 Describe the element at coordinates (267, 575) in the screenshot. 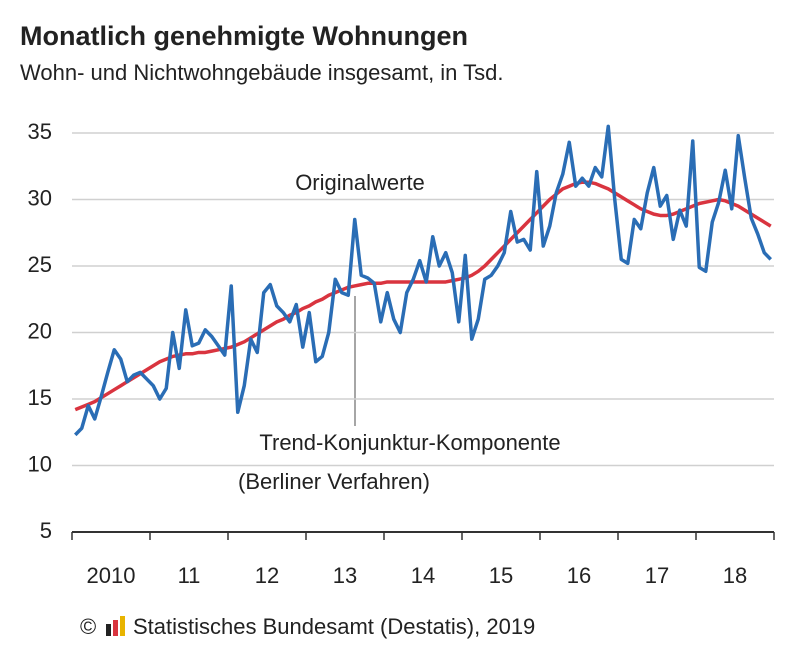

I see `x-tick-label: 12` at that location.